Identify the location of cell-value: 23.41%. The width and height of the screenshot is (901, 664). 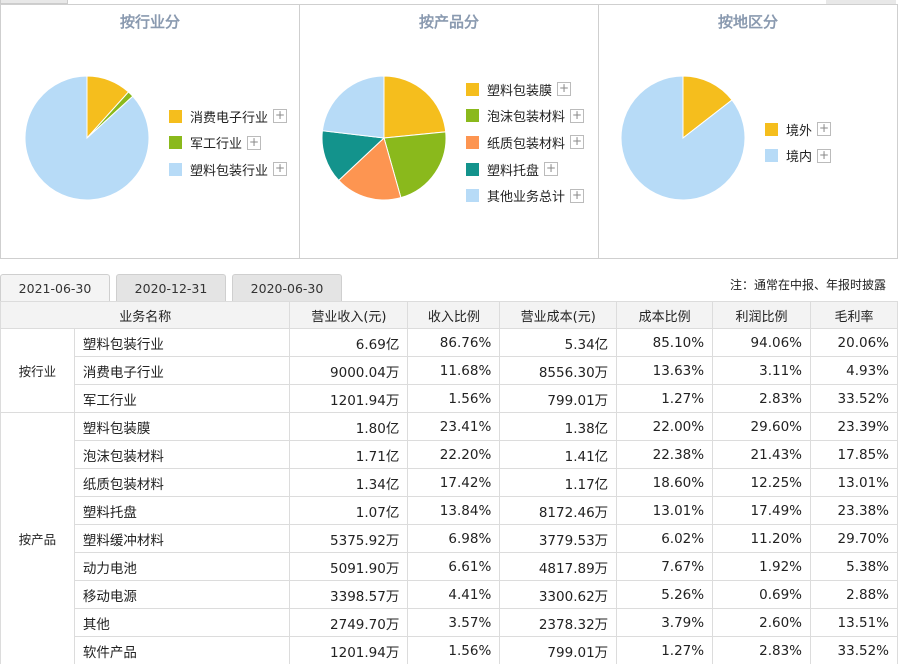
(454, 426).